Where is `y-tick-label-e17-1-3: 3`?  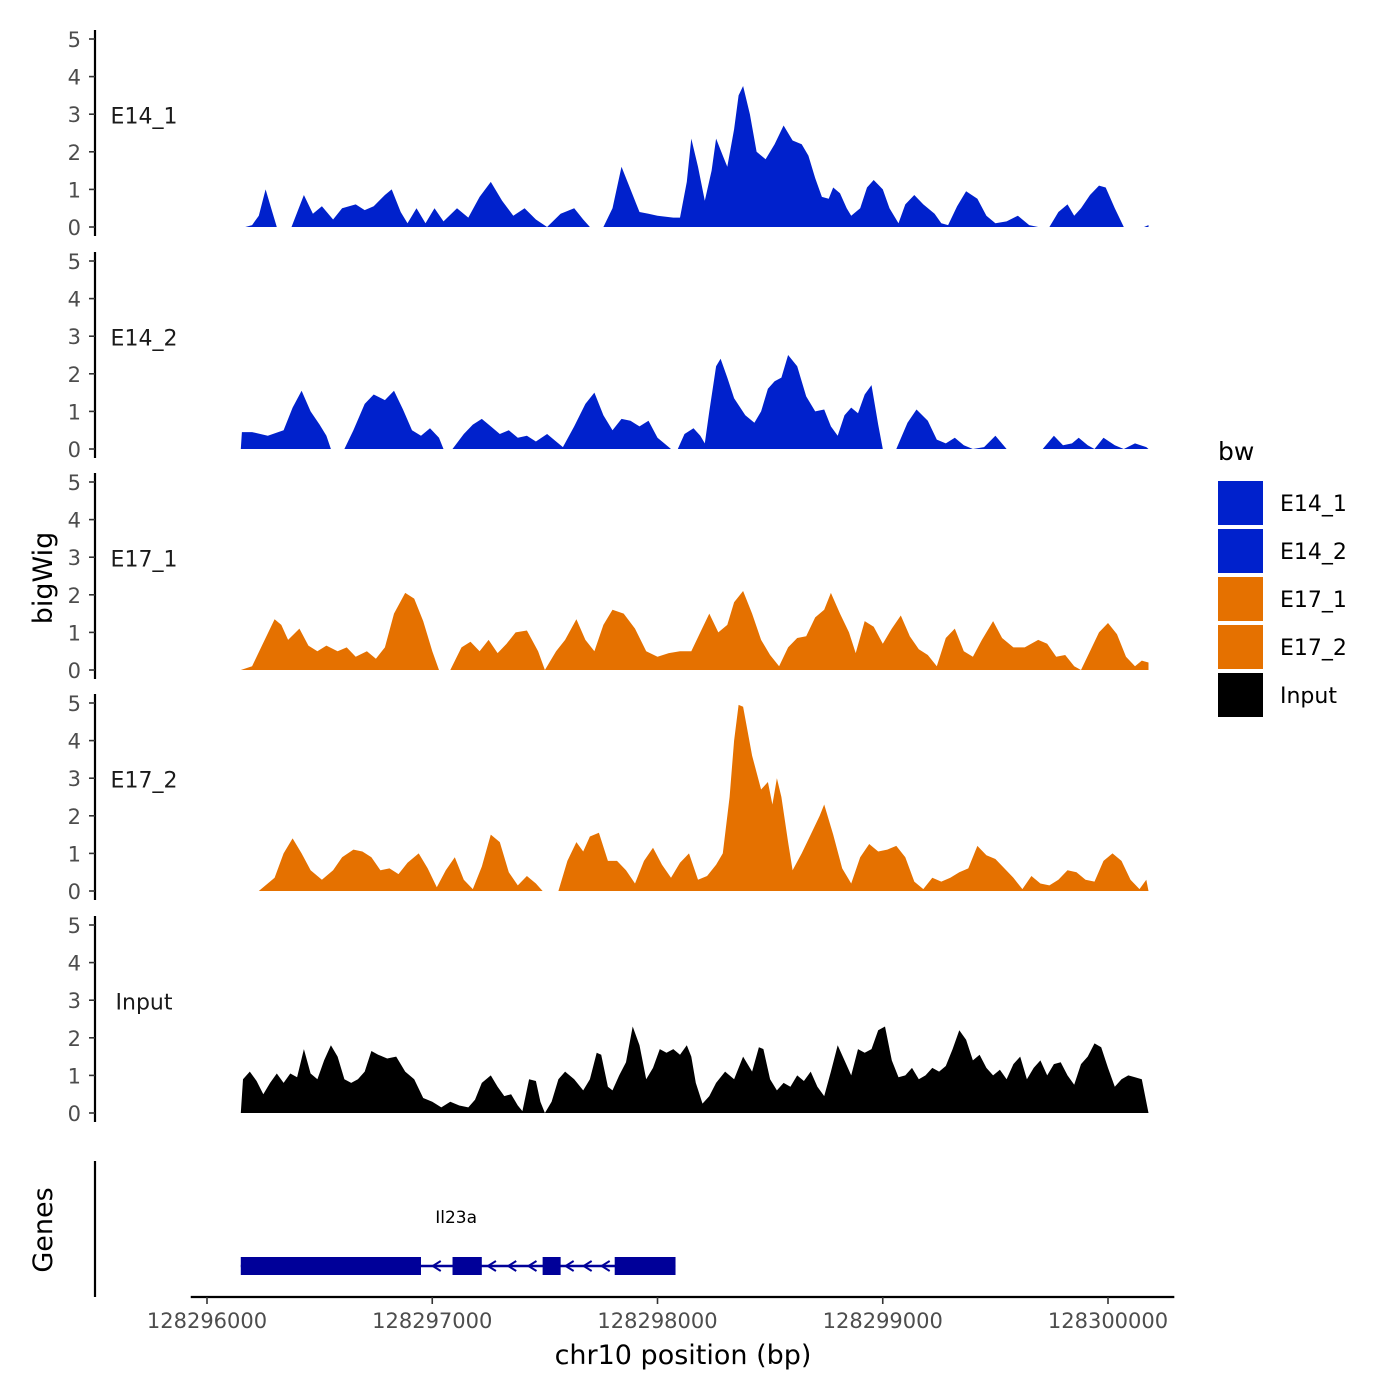 y-tick-label-e17-1-3: 3 is located at coordinates (74, 558).